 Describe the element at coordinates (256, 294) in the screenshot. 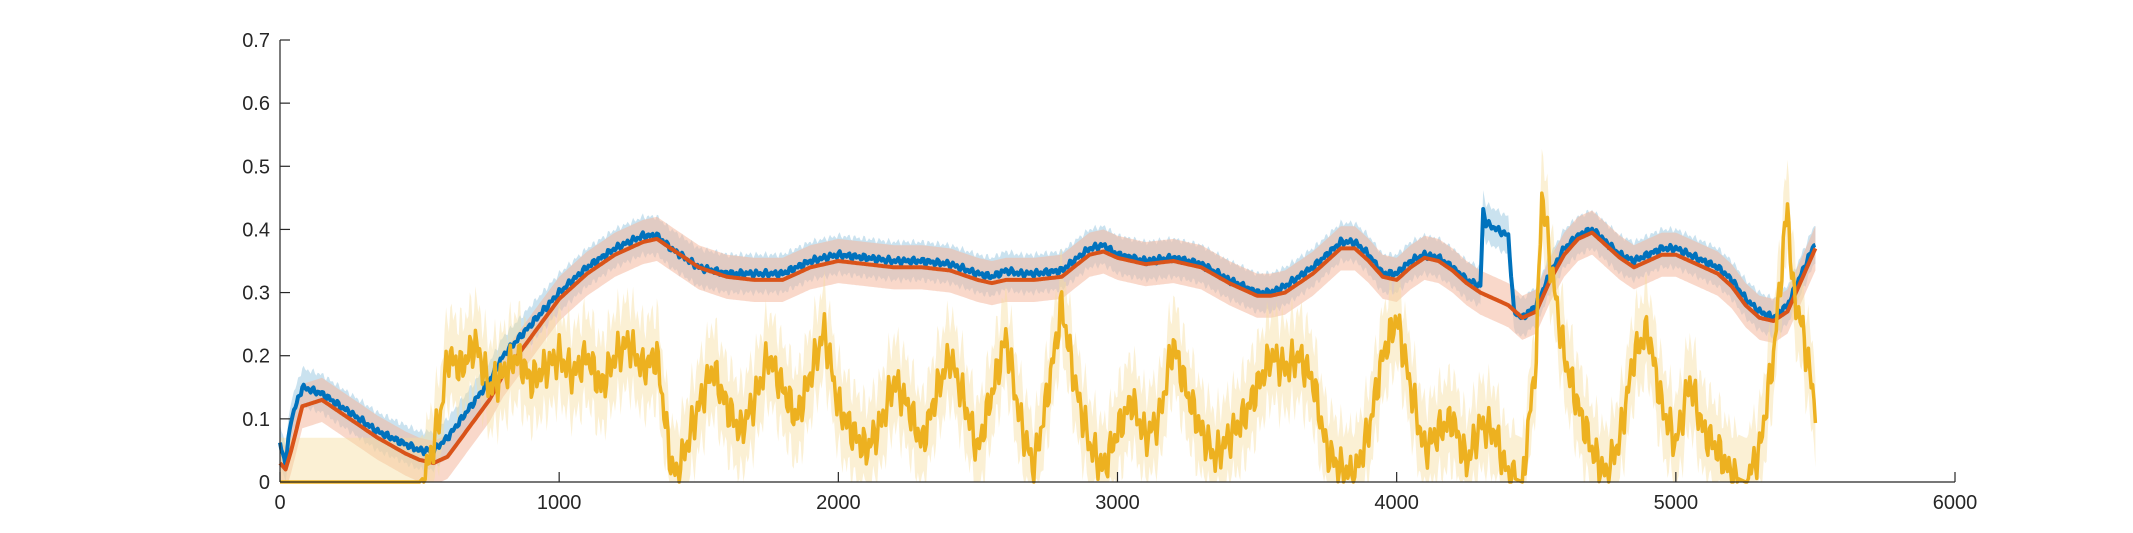

I see `y-tick-label: 0.3` at that location.